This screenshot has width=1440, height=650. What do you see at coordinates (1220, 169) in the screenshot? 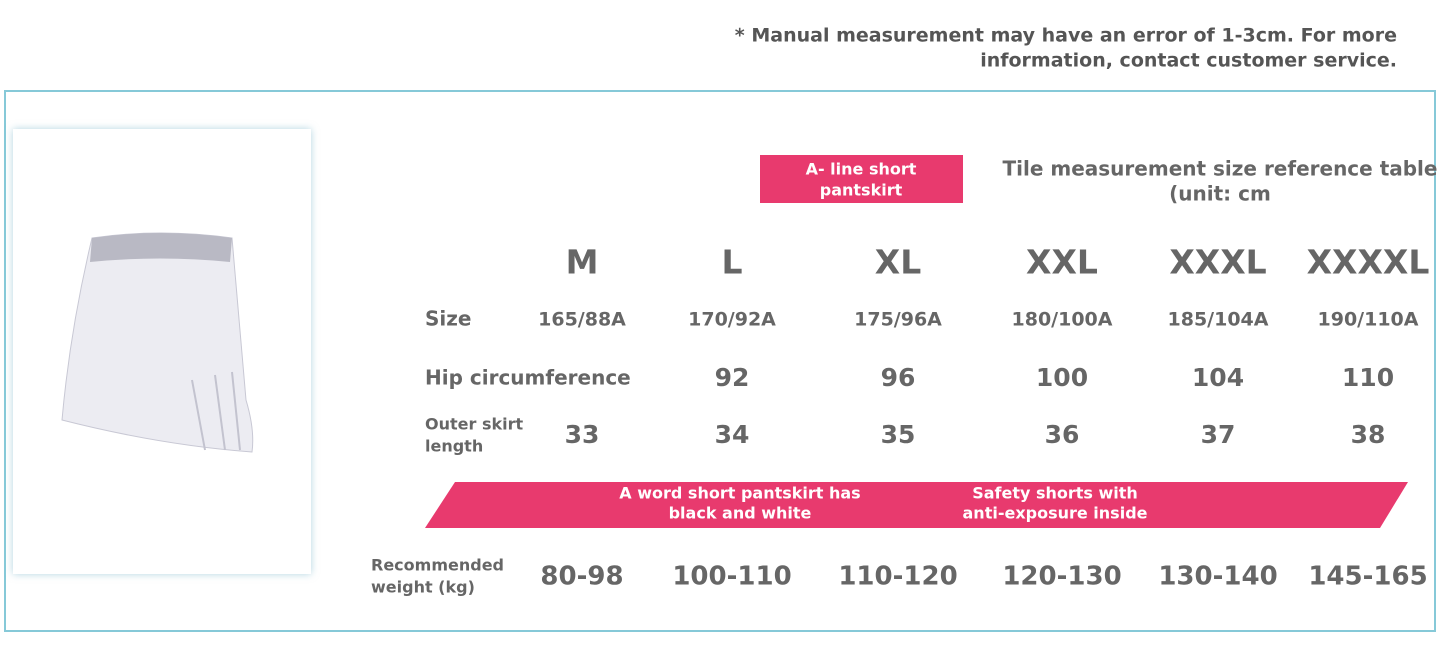
I see `table-title: Tile measurement size reference table` at bounding box center [1220, 169].